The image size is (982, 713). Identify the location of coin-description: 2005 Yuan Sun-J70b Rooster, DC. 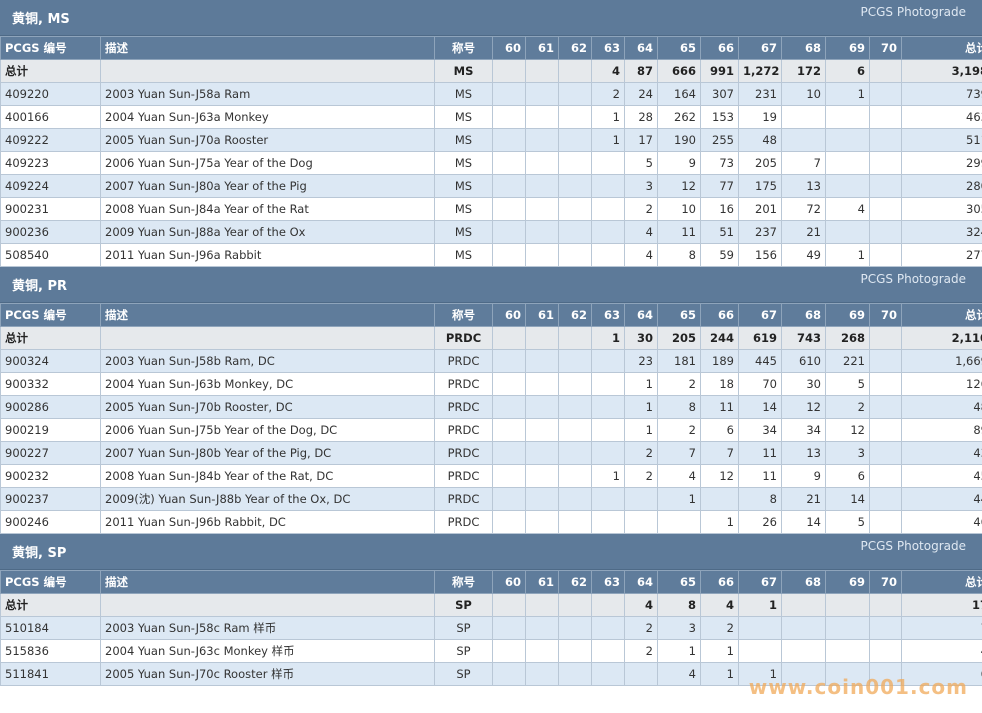
(267, 407).